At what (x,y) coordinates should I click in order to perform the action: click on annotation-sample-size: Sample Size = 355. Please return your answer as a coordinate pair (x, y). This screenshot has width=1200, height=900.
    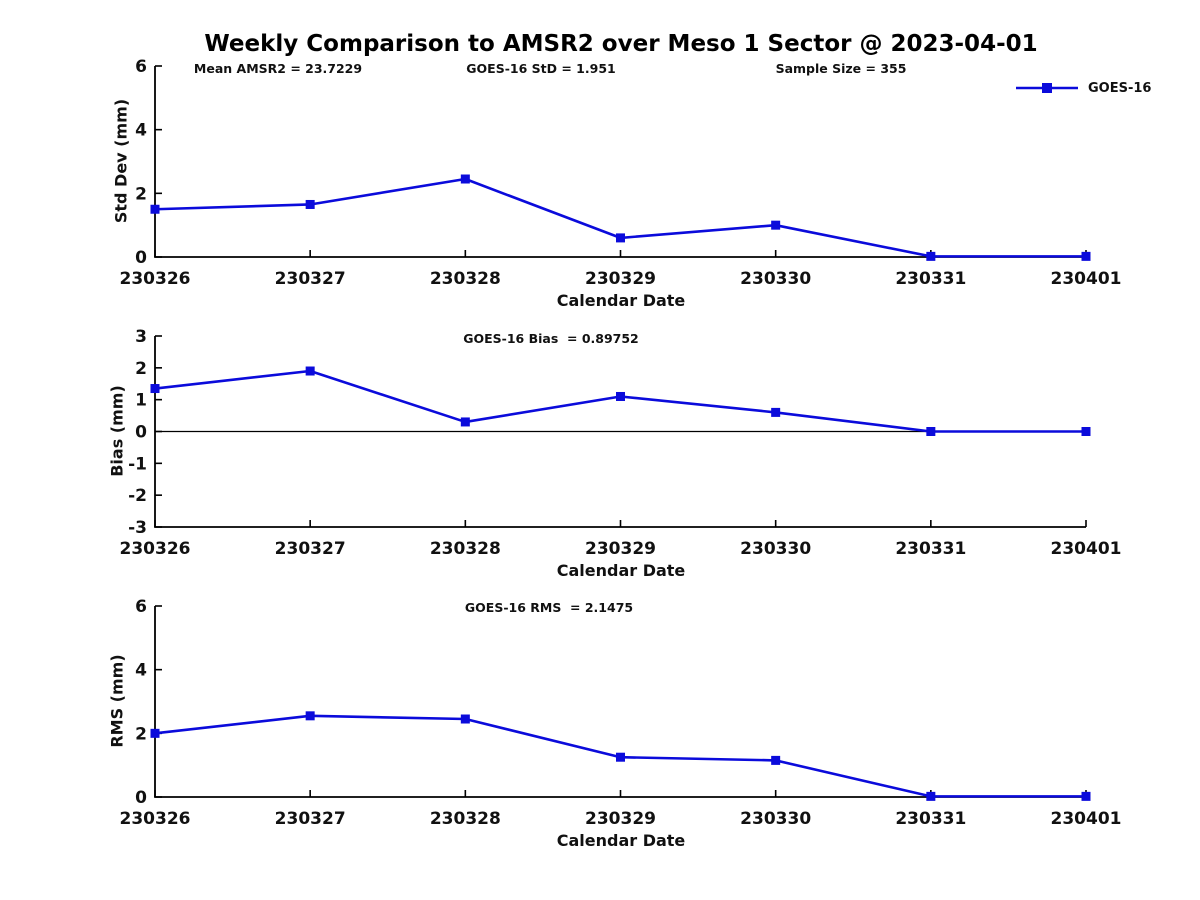
    Looking at the image, I should click on (841, 68).